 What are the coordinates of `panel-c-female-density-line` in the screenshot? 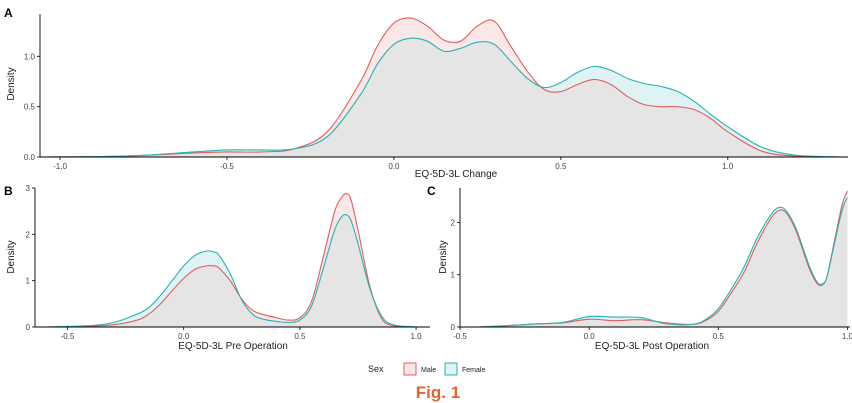 It's located at (663, 262).